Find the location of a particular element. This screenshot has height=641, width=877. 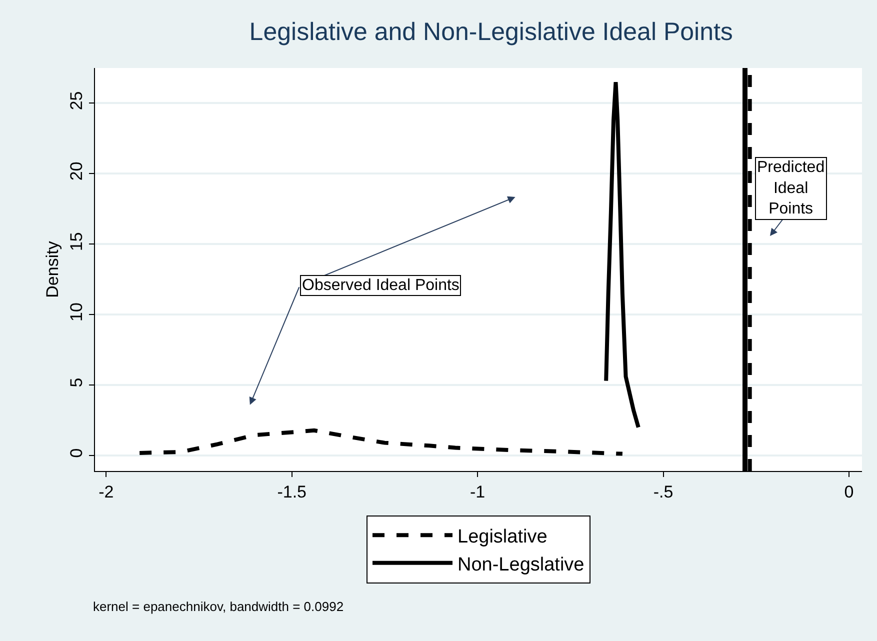

x-tick-label: -1.5 is located at coordinates (292, 492).